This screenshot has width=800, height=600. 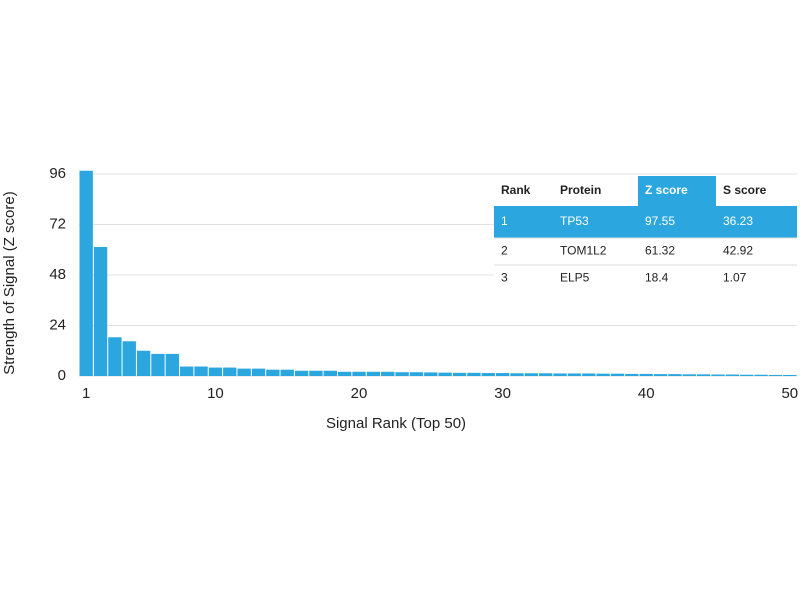 I want to click on x-tick-label: 30, so click(x=502, y=393).